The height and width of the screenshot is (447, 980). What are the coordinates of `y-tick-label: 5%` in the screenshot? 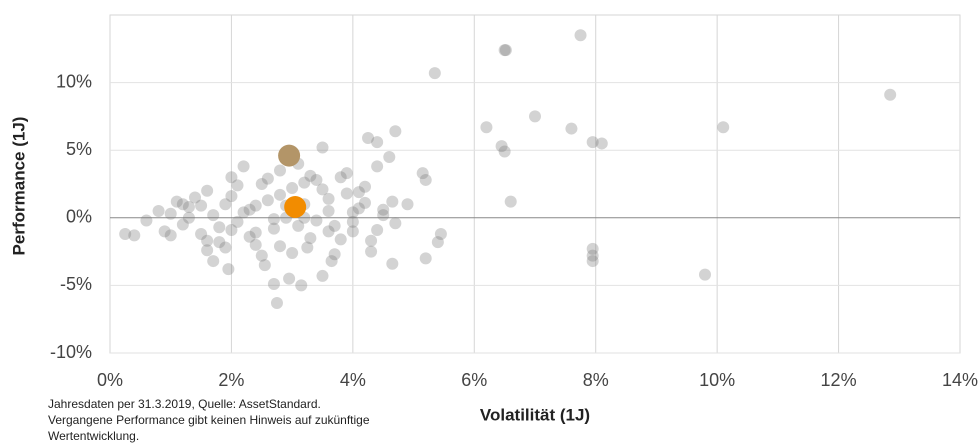 It's located at (79, 149).